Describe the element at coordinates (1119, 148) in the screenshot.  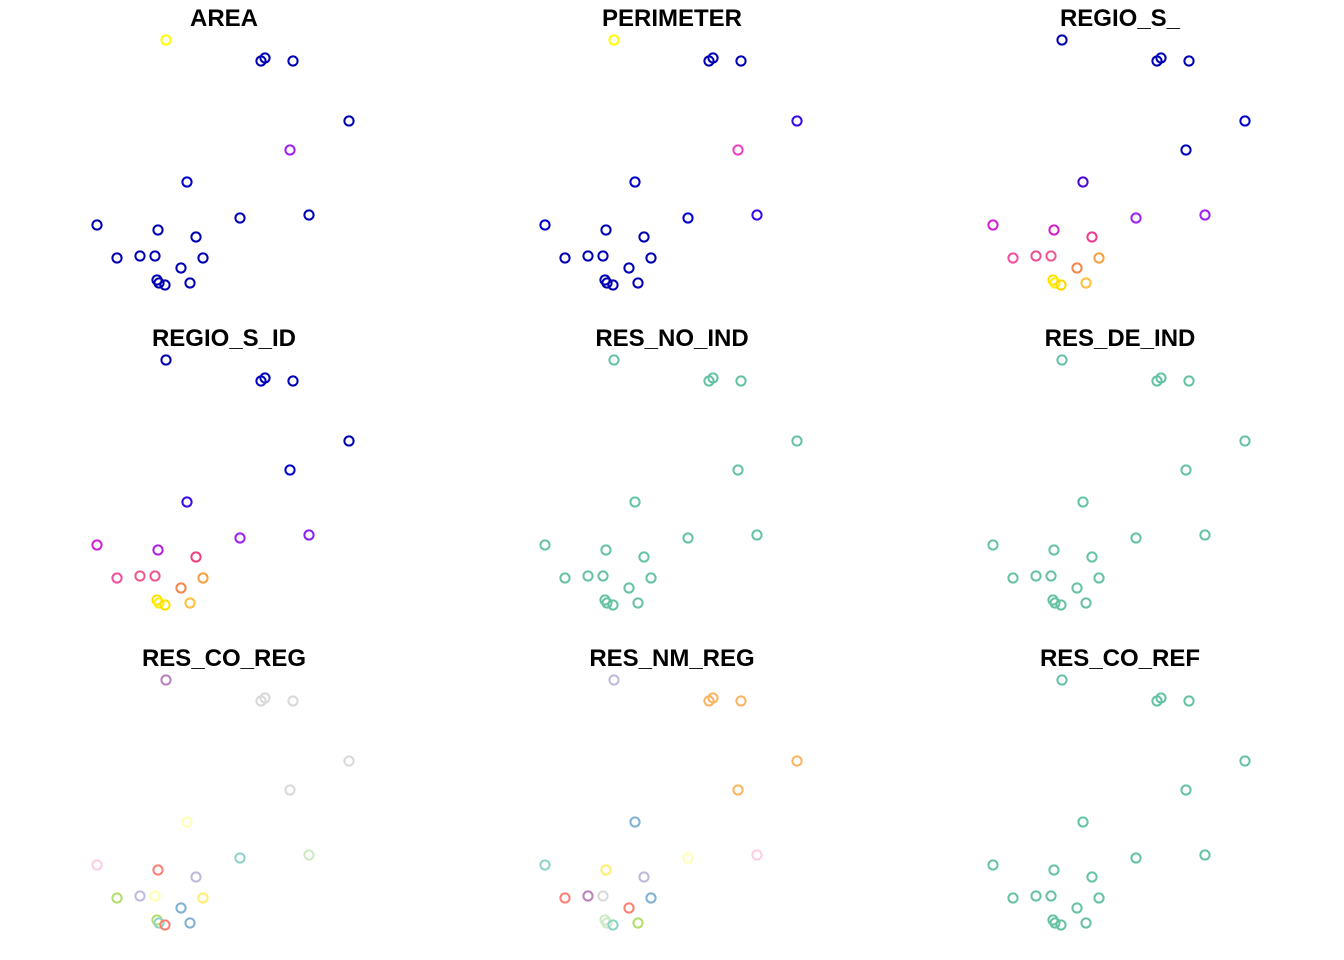
I see `panel-regio-s: REGIO_S_` at that location.